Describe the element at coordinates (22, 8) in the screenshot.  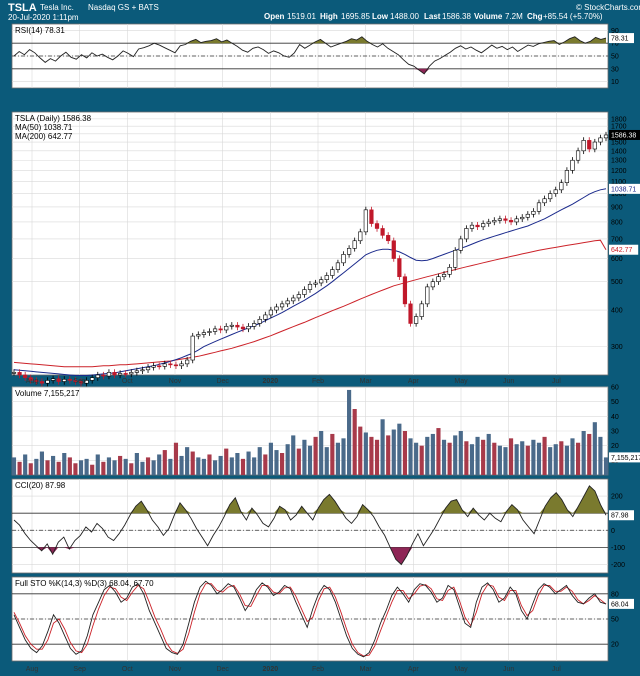
I see `header-symbol: TSLA` at that location.